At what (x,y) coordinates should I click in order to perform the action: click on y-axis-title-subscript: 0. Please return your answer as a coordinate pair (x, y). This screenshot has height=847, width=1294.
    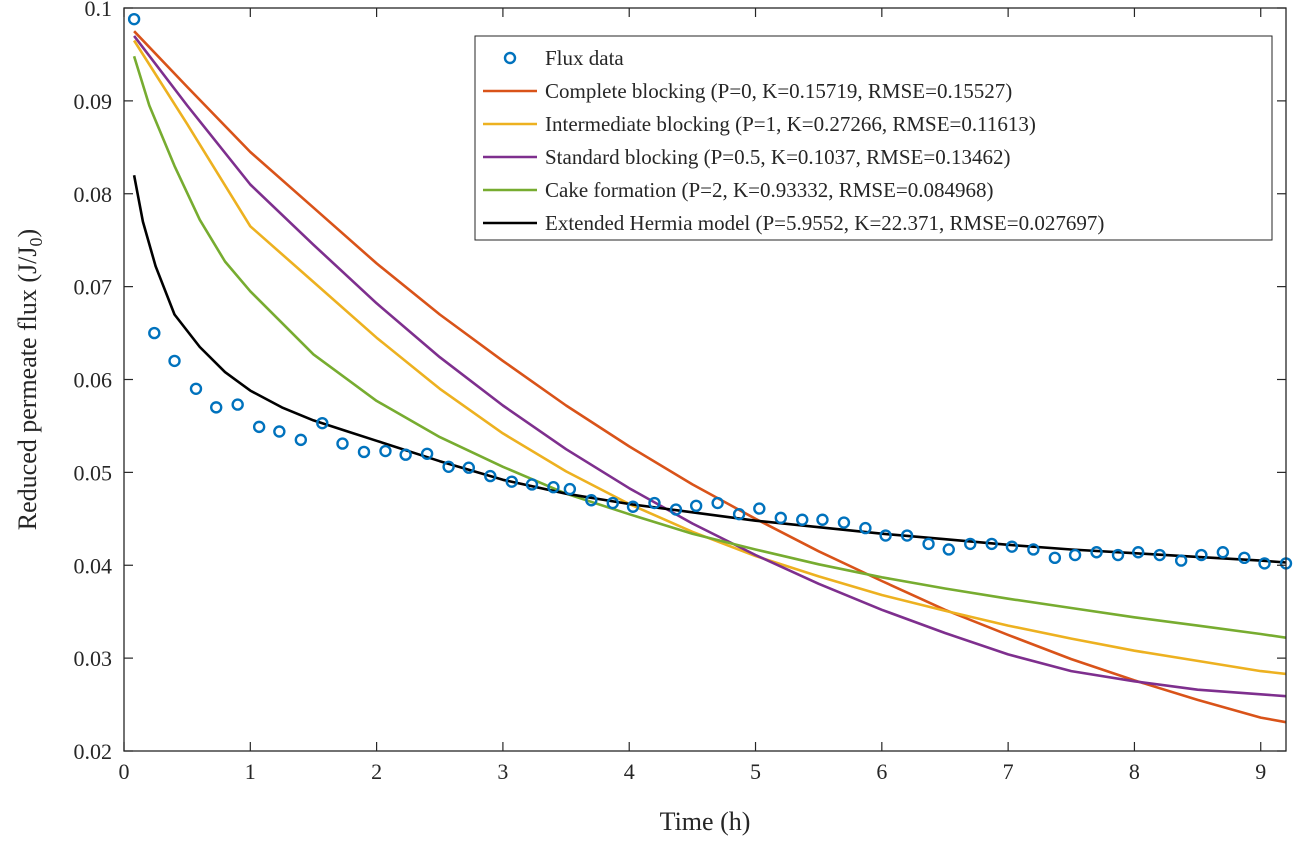
    Looking at the image, I should click on (36, 241).